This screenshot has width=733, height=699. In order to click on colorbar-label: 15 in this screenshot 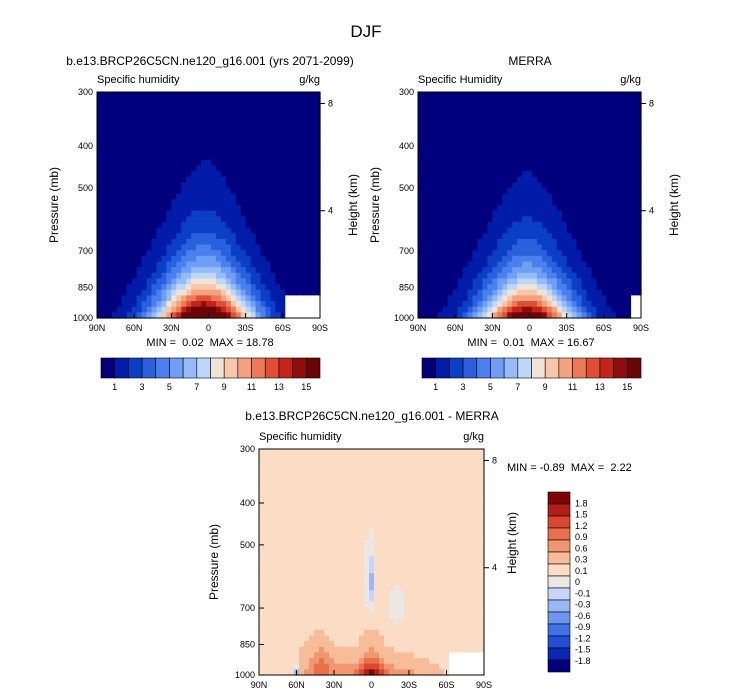, I will do `click(627, 387)`.